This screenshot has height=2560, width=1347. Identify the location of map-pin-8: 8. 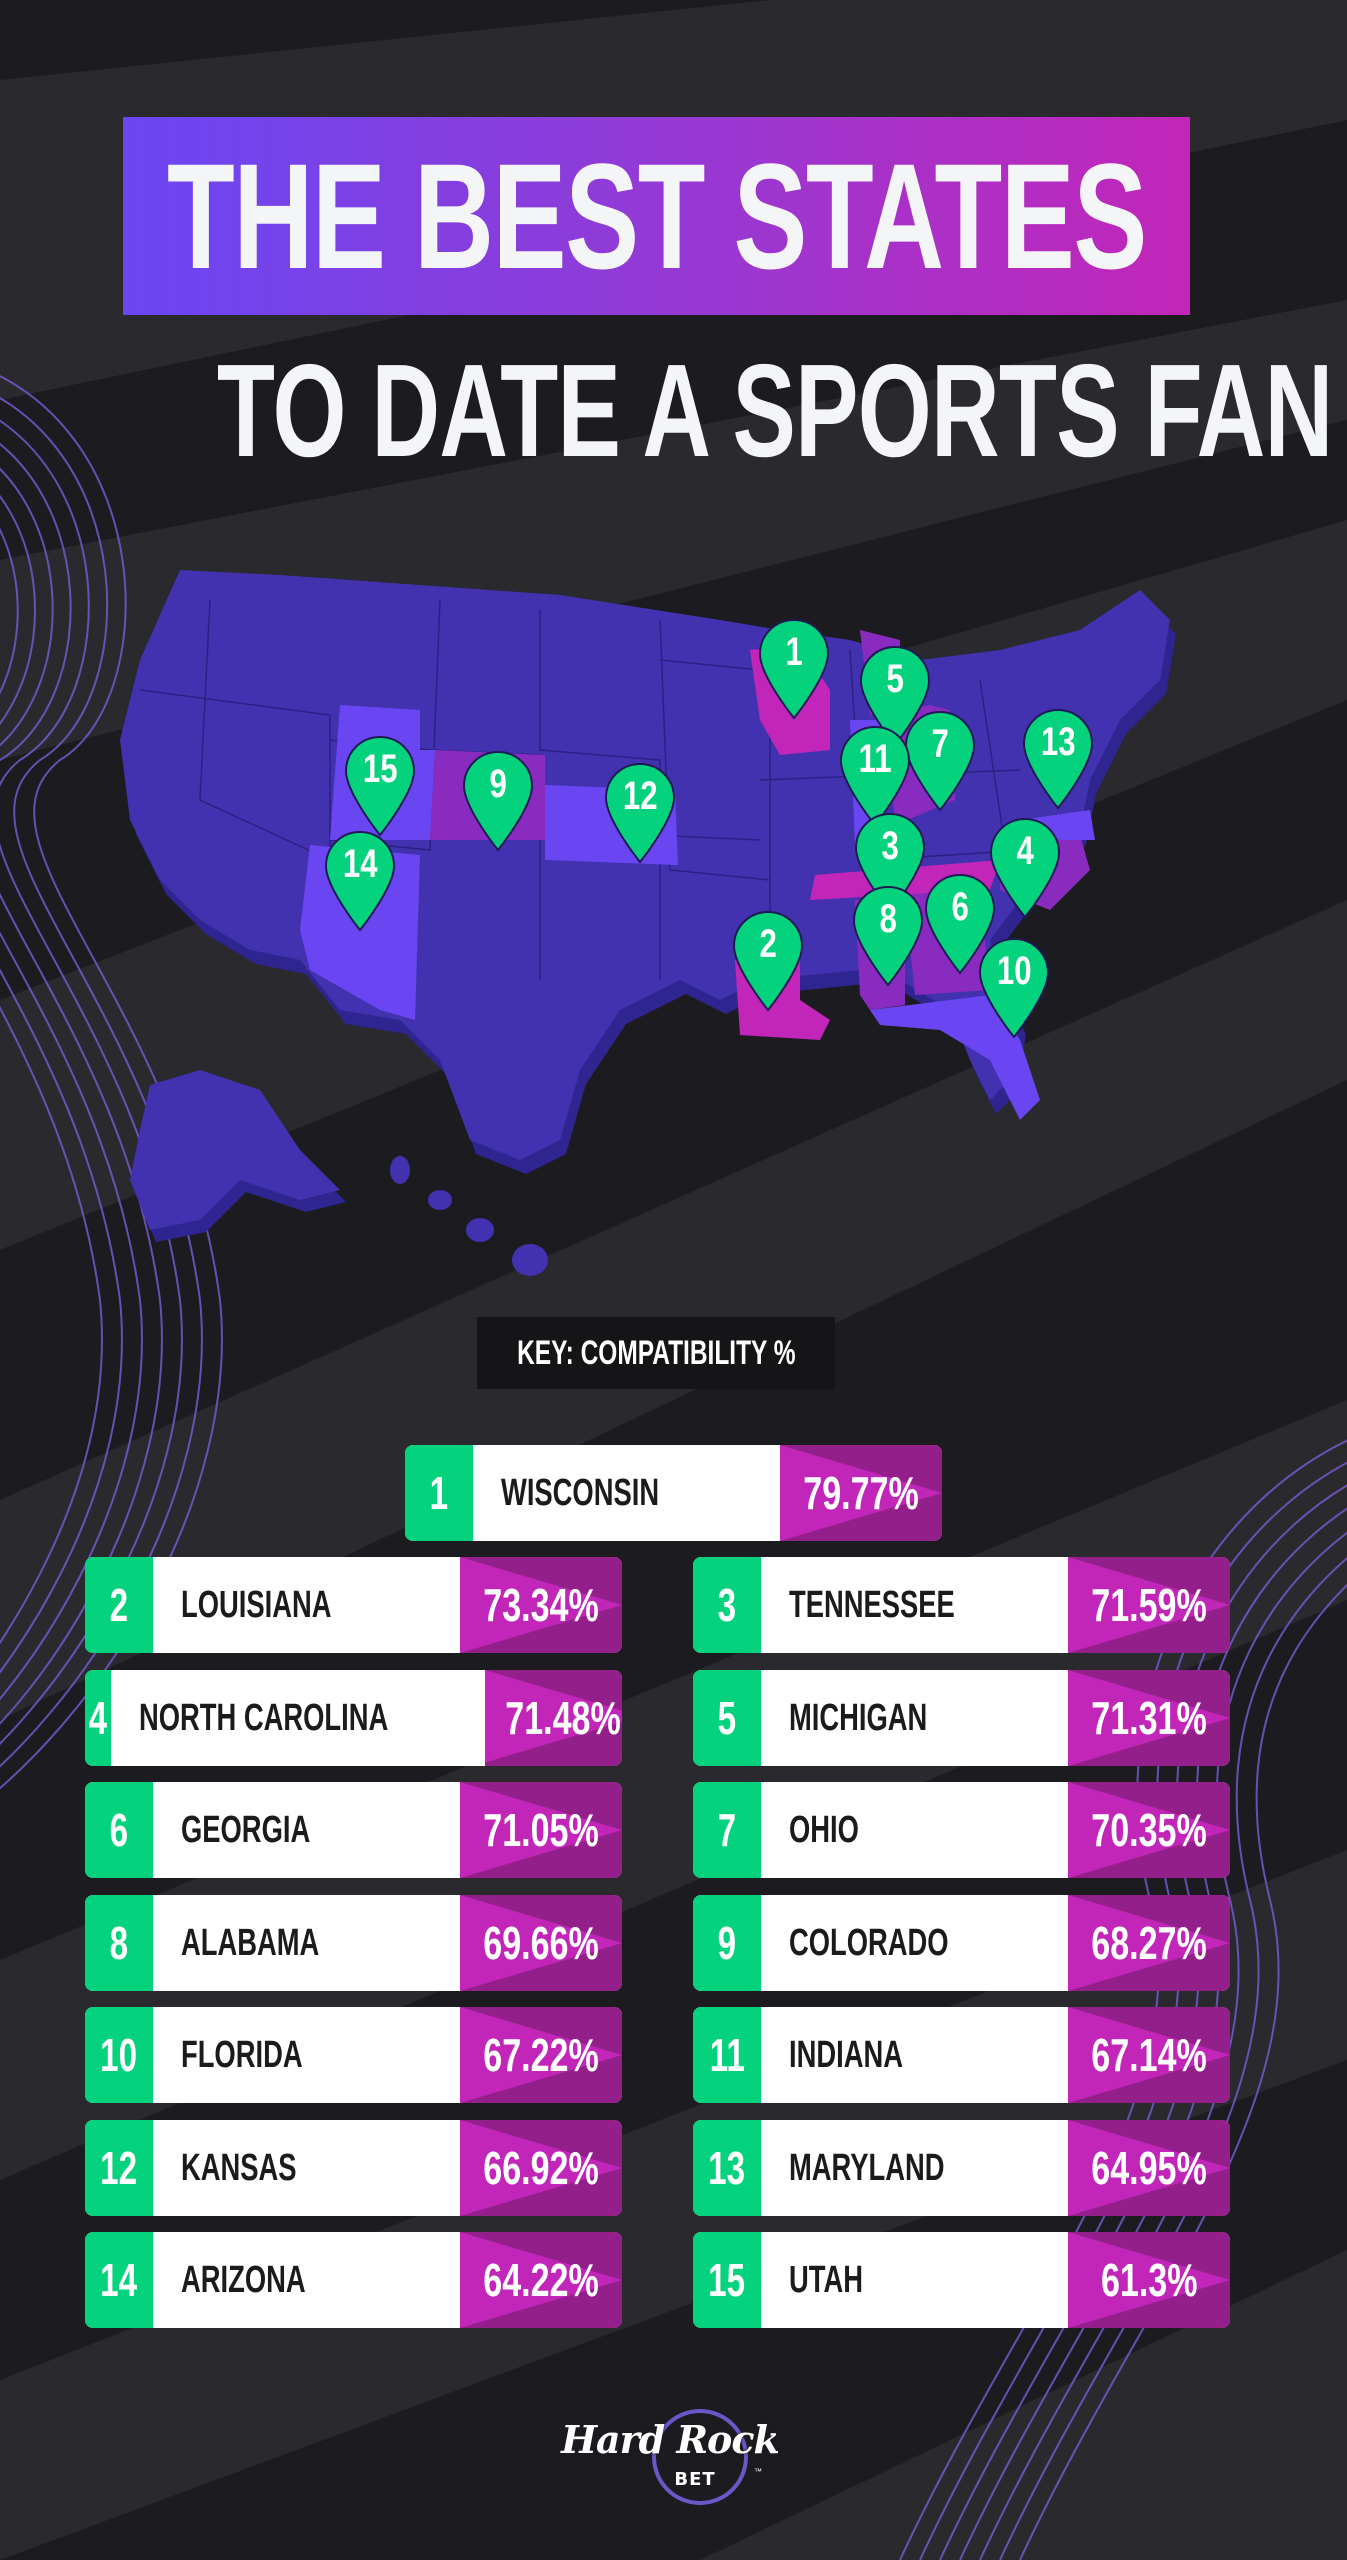
(888, 937).